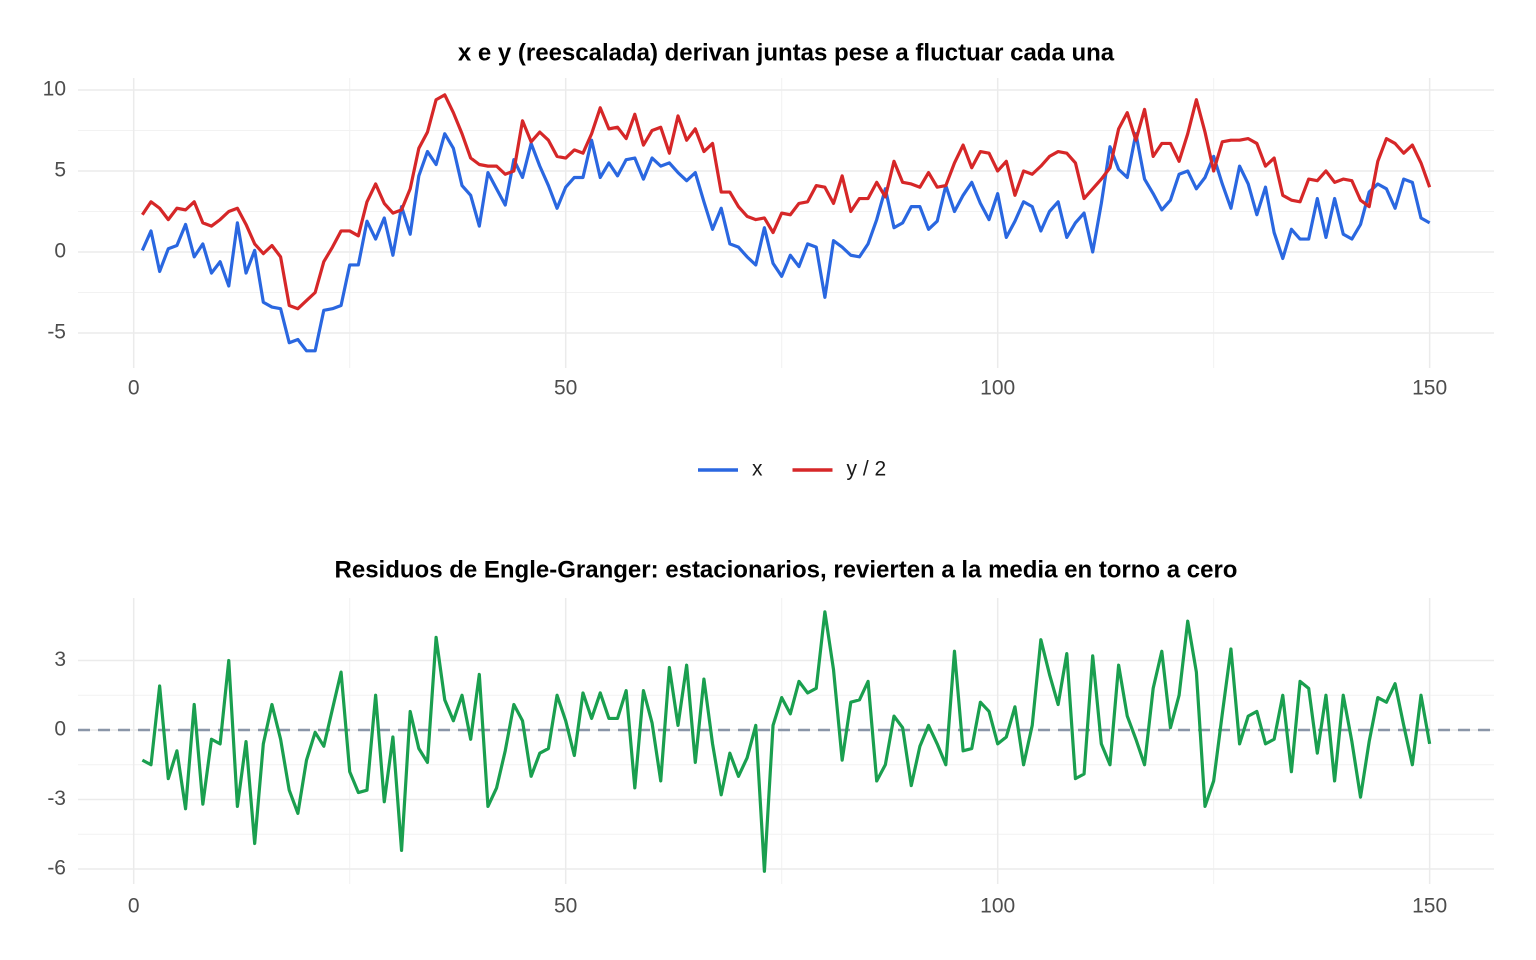 The width and height of the screenshot is (1536, 960). What do you see at coordinates (867, 469) in the screenshot?
I see `legend-label: y / 2` at bounding box center [867, 469].